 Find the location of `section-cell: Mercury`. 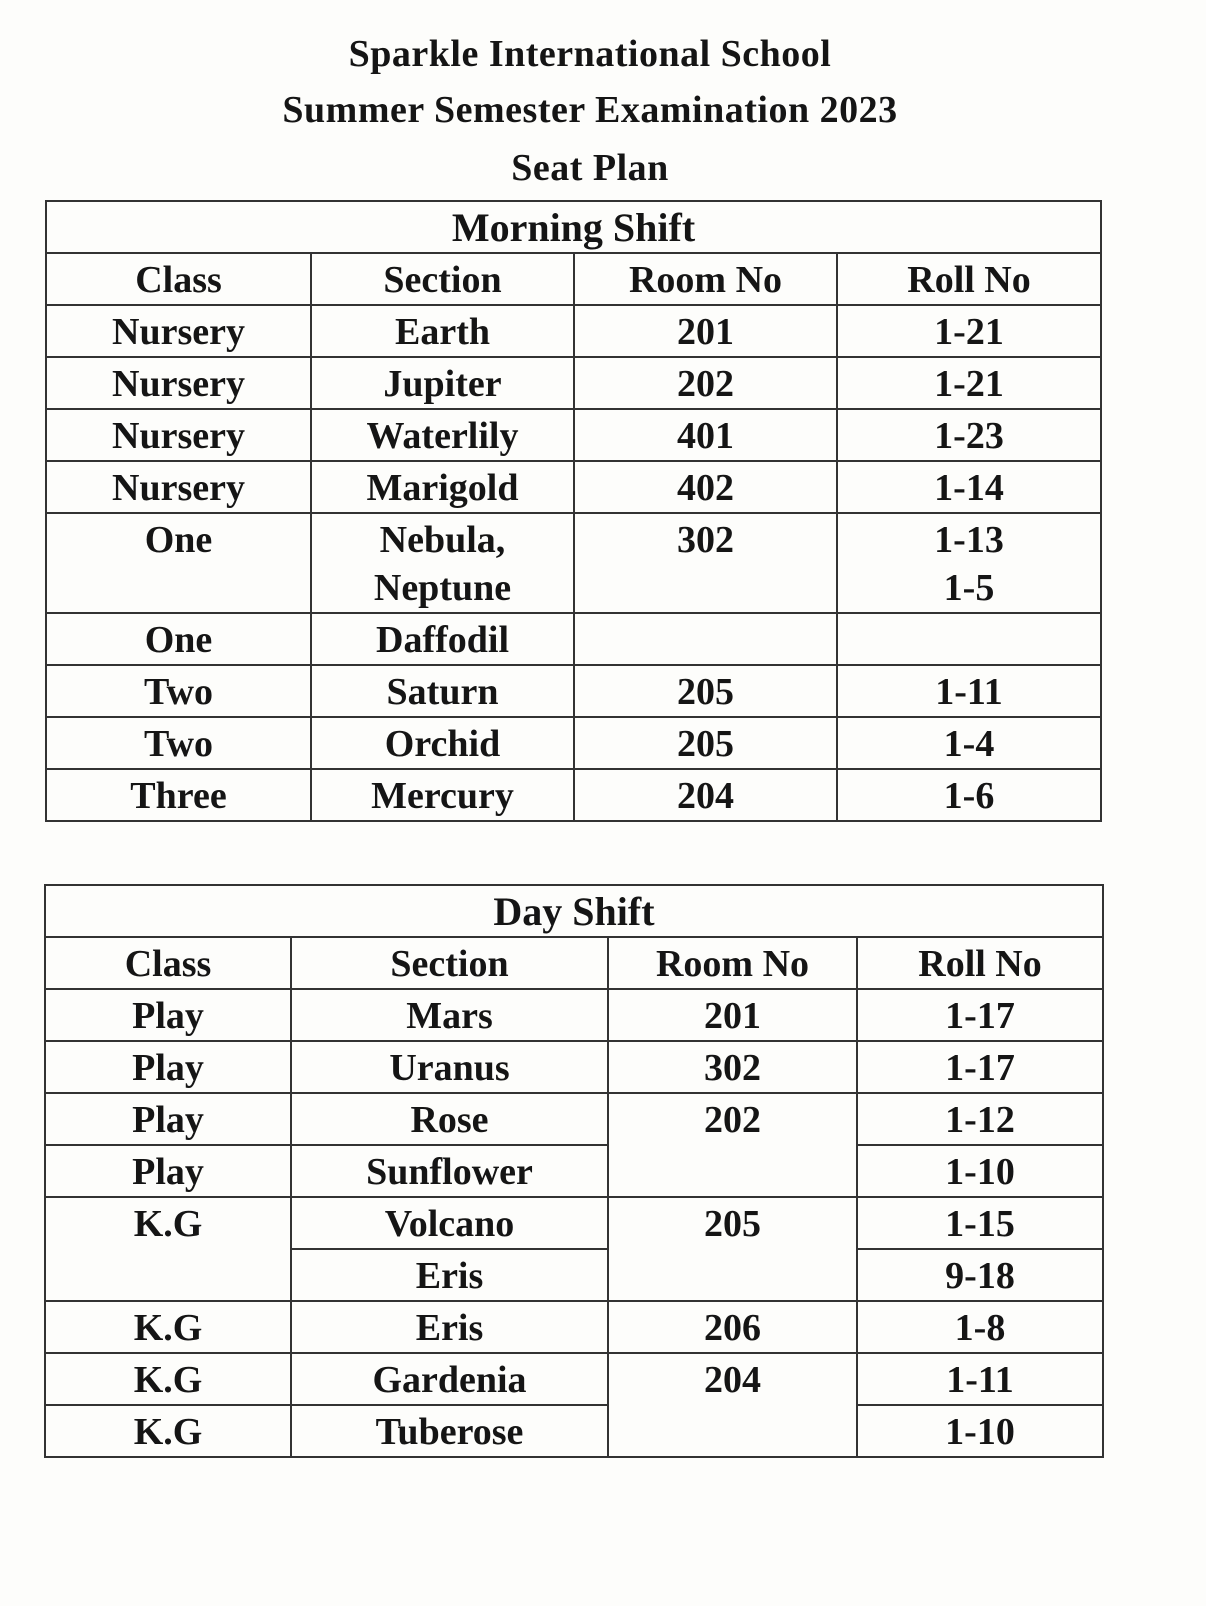

section-cell: Mercury is located at coordinates (442, 795).